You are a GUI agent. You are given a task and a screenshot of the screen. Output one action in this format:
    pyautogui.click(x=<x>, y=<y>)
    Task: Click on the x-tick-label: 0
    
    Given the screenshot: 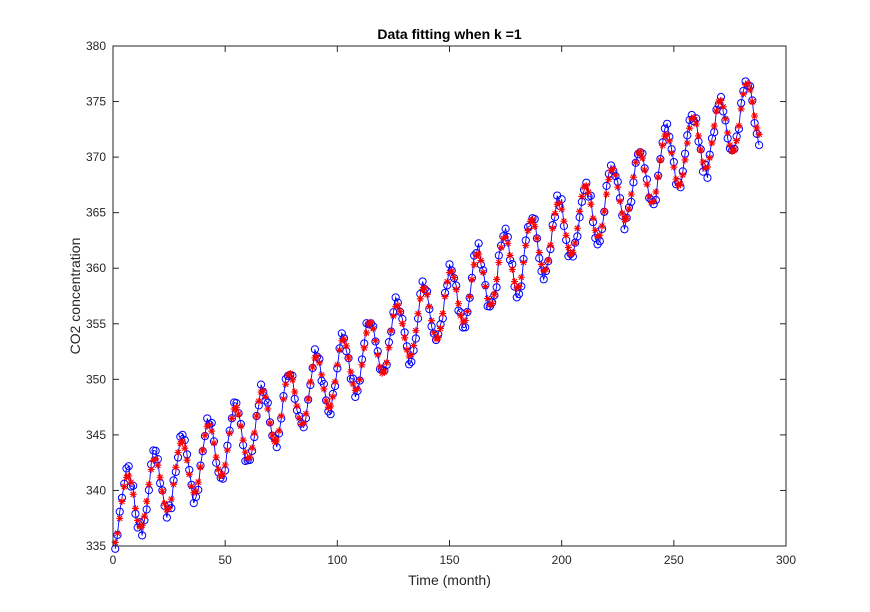 What is the action you would take?
    pyautogui.click(x=113, y=560)
    